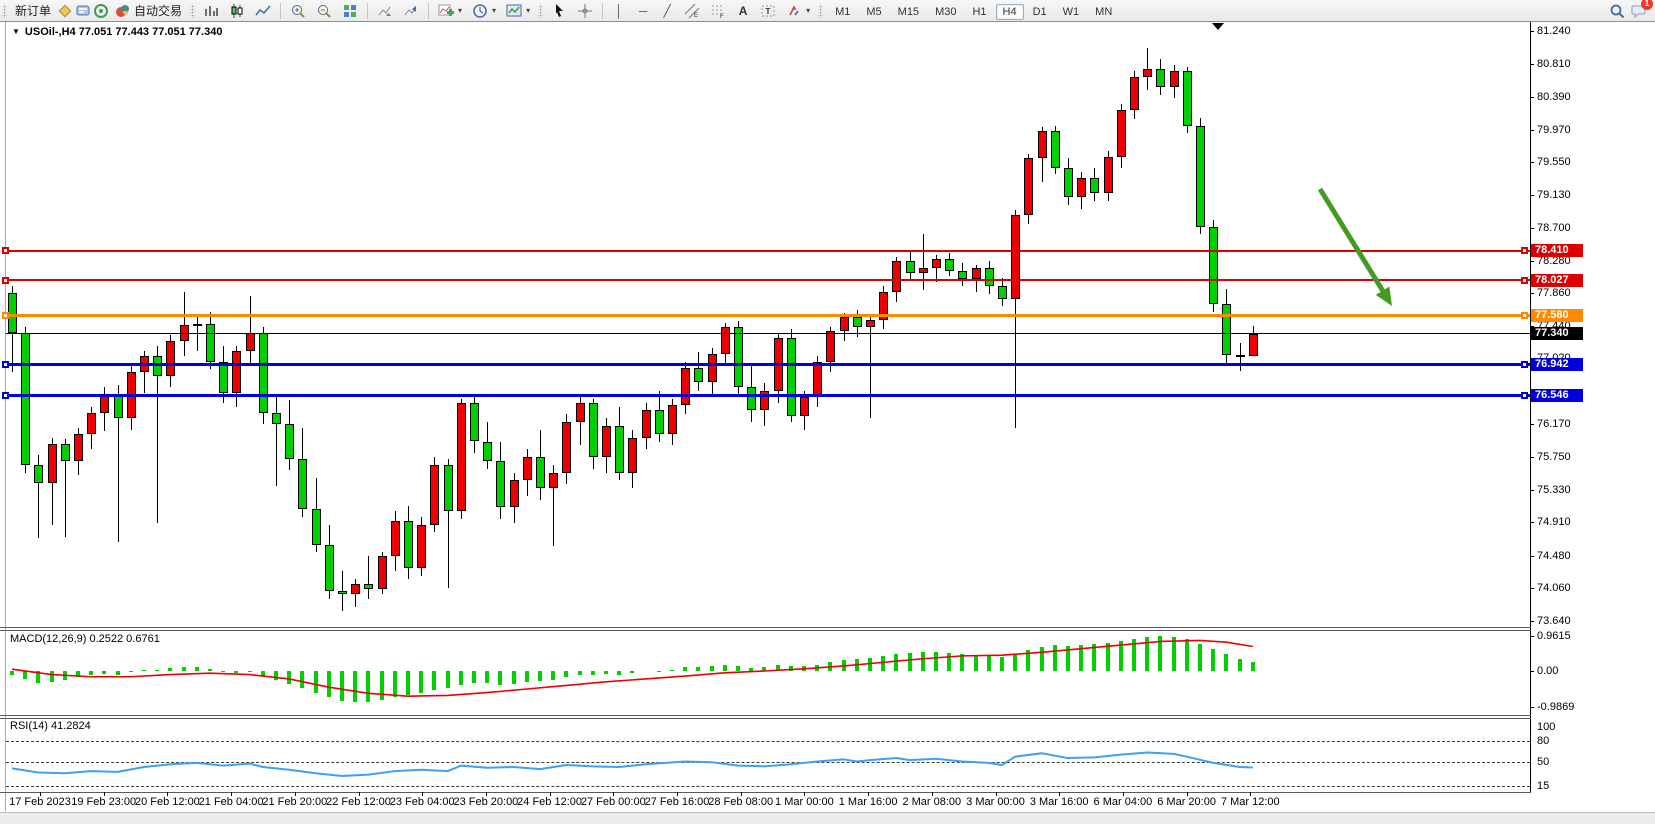 The image size is (1655, 824). Describe the element at coordinates (559, 11) in the screenshot. I see `cursor-icon` at that location.